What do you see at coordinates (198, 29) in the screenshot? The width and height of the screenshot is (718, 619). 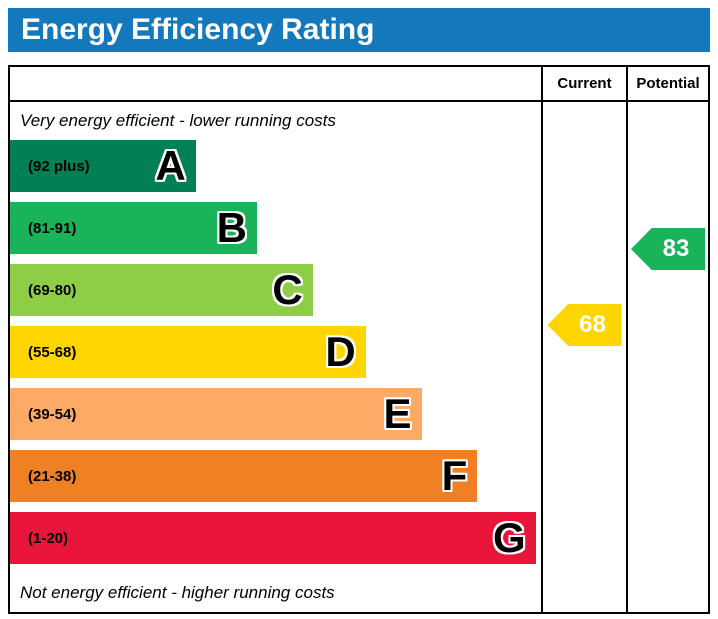 I see `page-title: Energy Efficiency Rating` at bounding box center [198, 29].